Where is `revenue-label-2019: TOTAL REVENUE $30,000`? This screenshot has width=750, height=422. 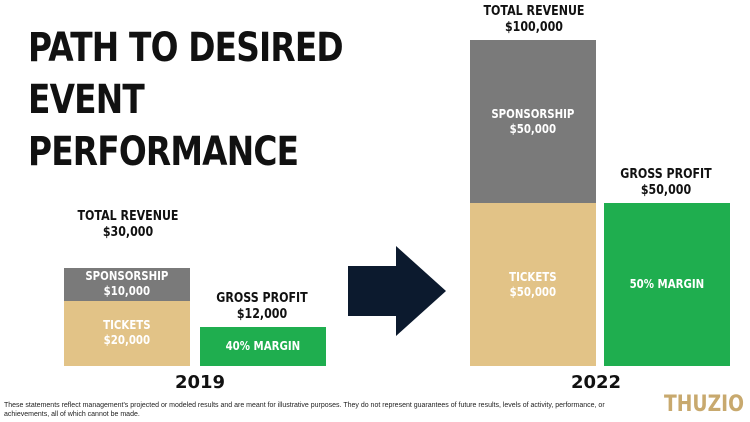
revenue-label-2019: TOTAL REVENUE $30,000 is located at coordinates (128, 225).